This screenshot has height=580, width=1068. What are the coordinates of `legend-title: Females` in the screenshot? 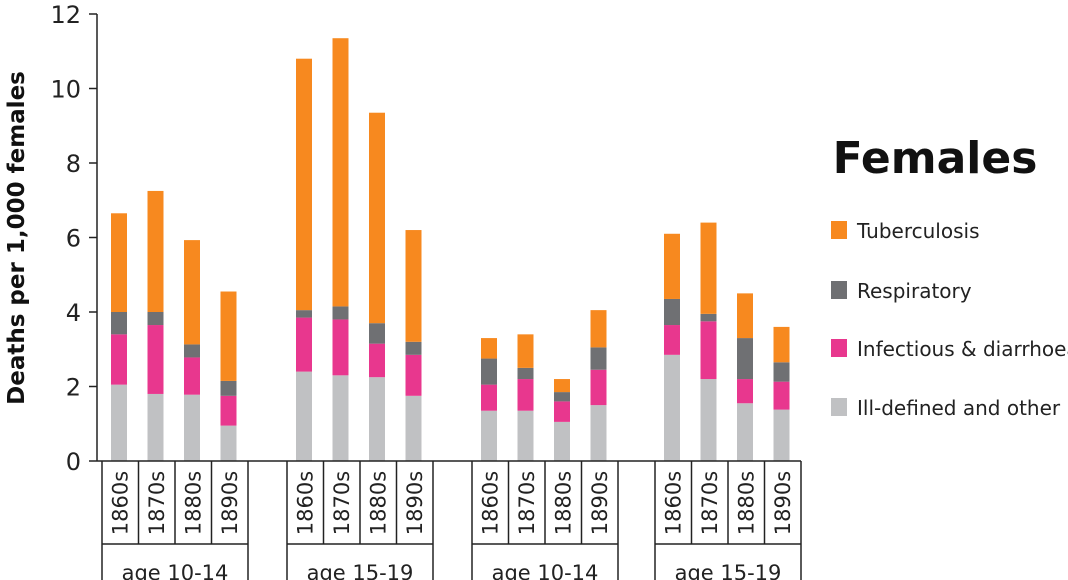 It's located at (935, 158).